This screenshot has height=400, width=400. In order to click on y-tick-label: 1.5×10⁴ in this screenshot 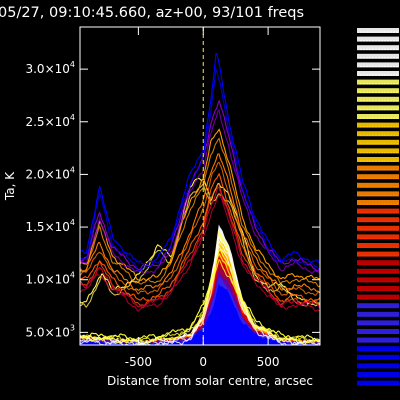, I will do `click(50, 226)`.